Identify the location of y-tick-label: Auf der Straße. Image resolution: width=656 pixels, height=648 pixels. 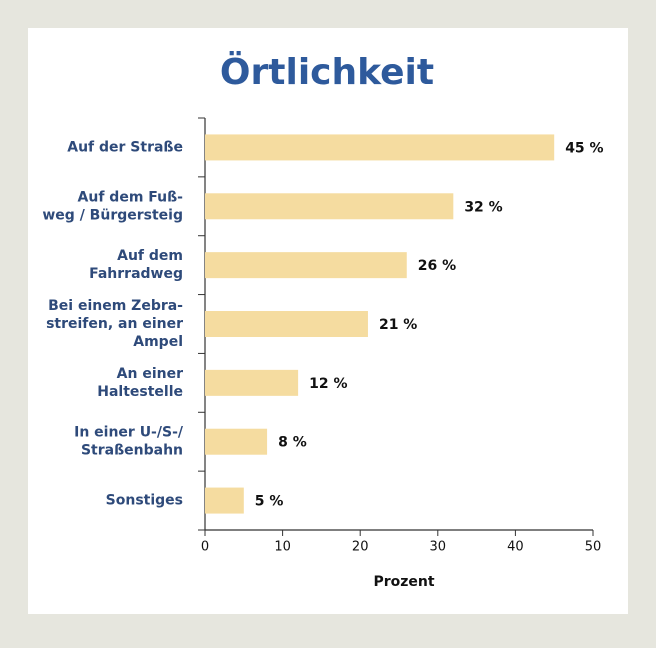
(125, 147).